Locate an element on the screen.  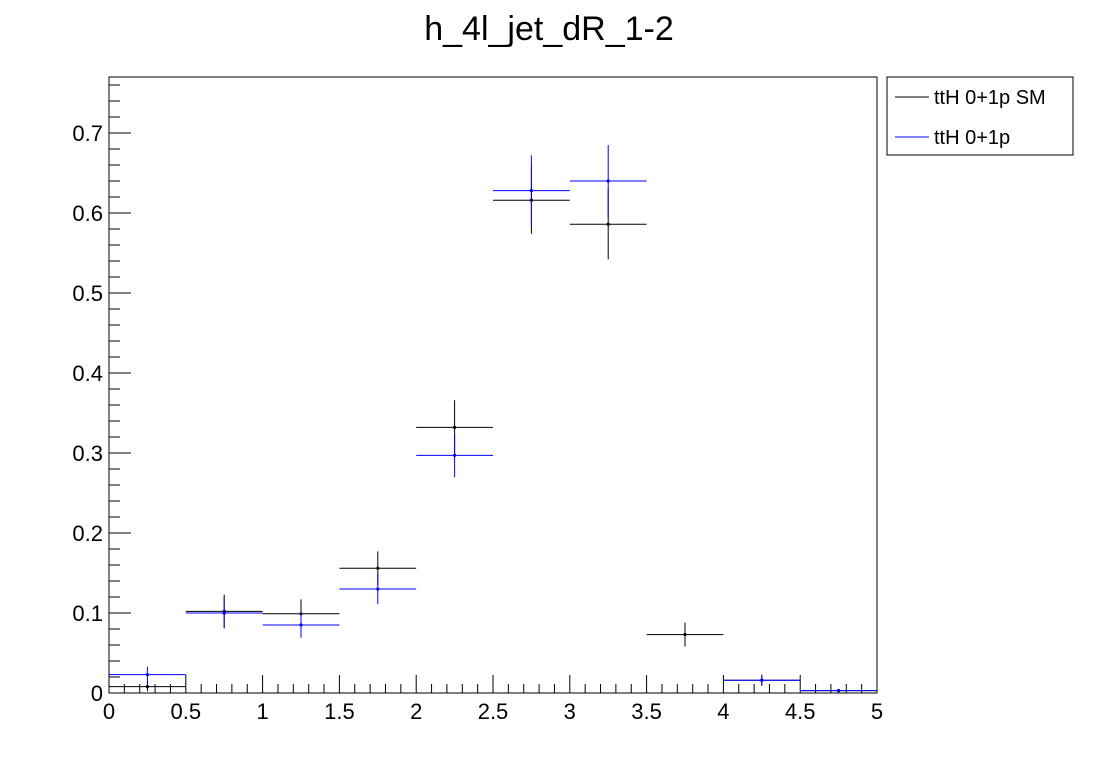
x-tick-label: 2.5 is located at coordinates (493, 711).